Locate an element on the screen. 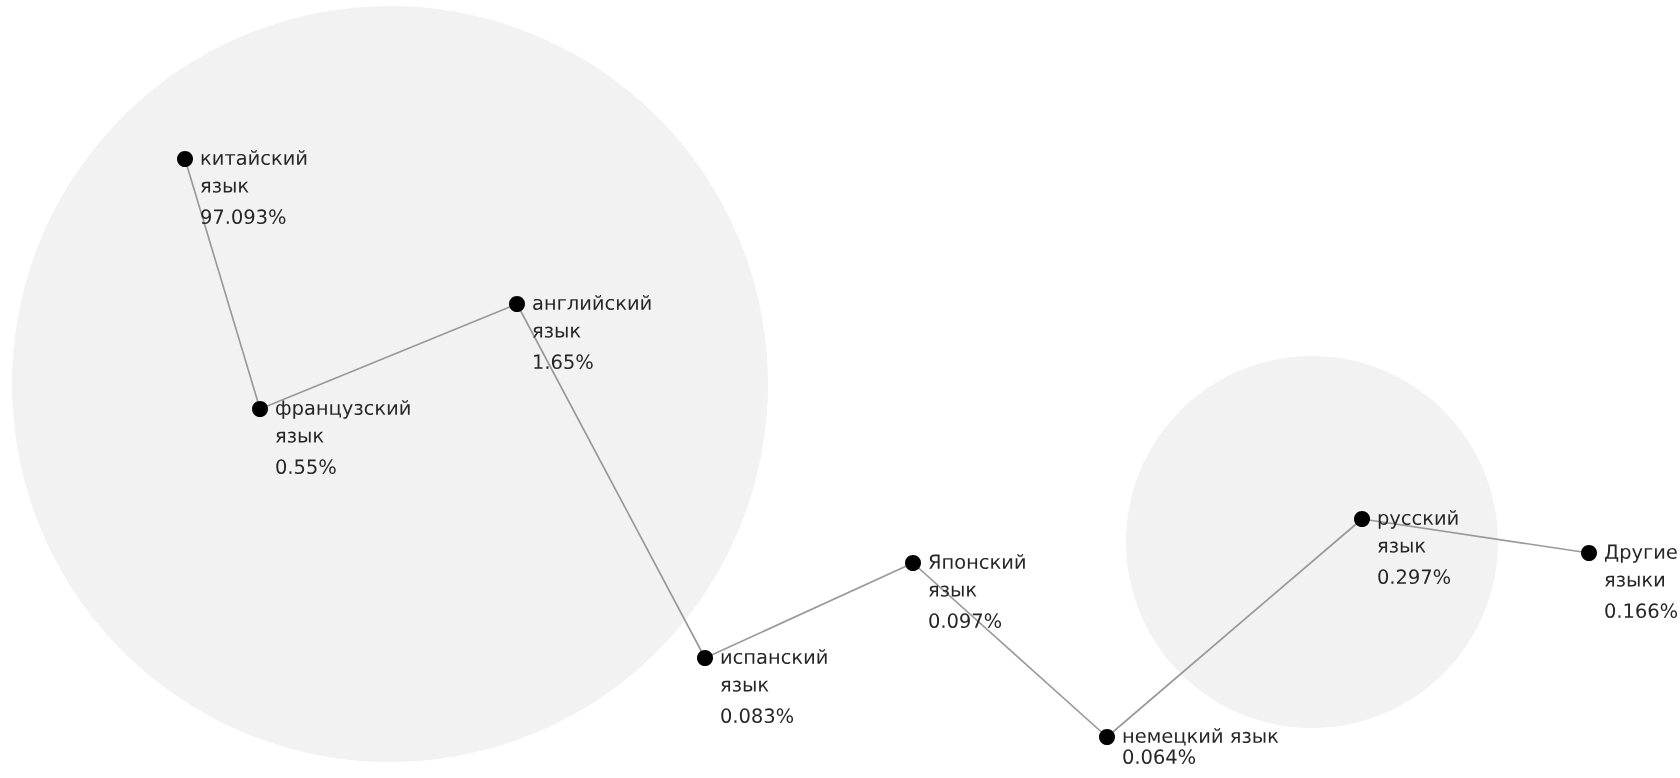 Image resolution: width=1680 pixels, height=778 pixels. data-label: 0.55% is located at coordinates (306, 467).